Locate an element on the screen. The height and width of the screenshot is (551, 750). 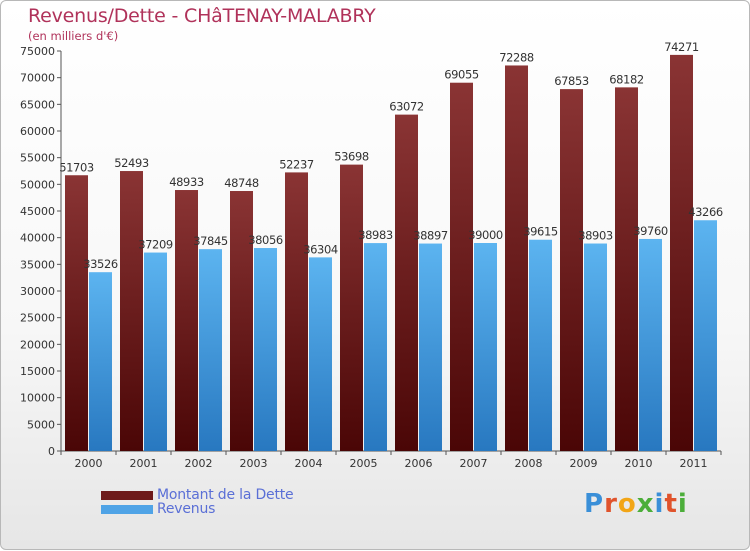
data-label: 36304 is located at coordinates (320, 249).